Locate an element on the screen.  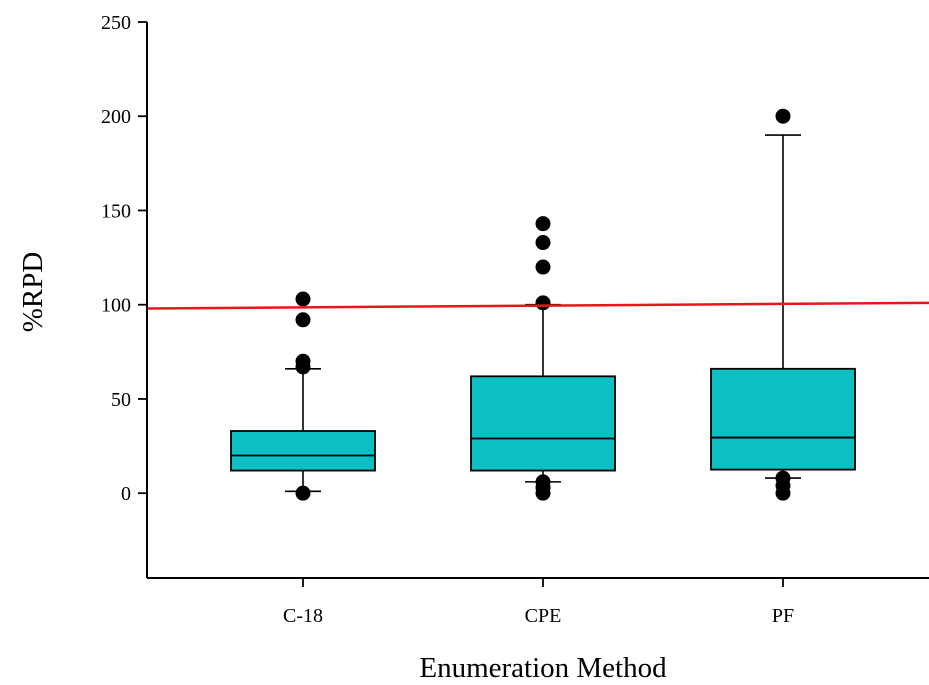
y-tick-label: 150 is located at coordinates (116, 211).